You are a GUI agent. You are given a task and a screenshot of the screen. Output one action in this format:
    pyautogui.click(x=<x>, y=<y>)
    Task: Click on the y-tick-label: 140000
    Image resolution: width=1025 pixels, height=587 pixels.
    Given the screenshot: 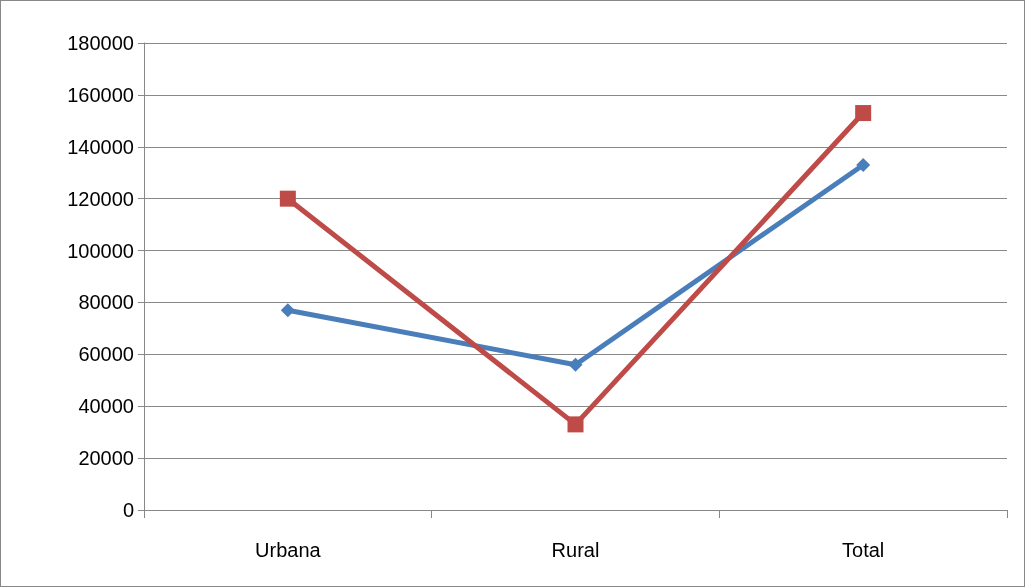 What is the action you would take?
    pyautogui.click(x=100, y=146)
    